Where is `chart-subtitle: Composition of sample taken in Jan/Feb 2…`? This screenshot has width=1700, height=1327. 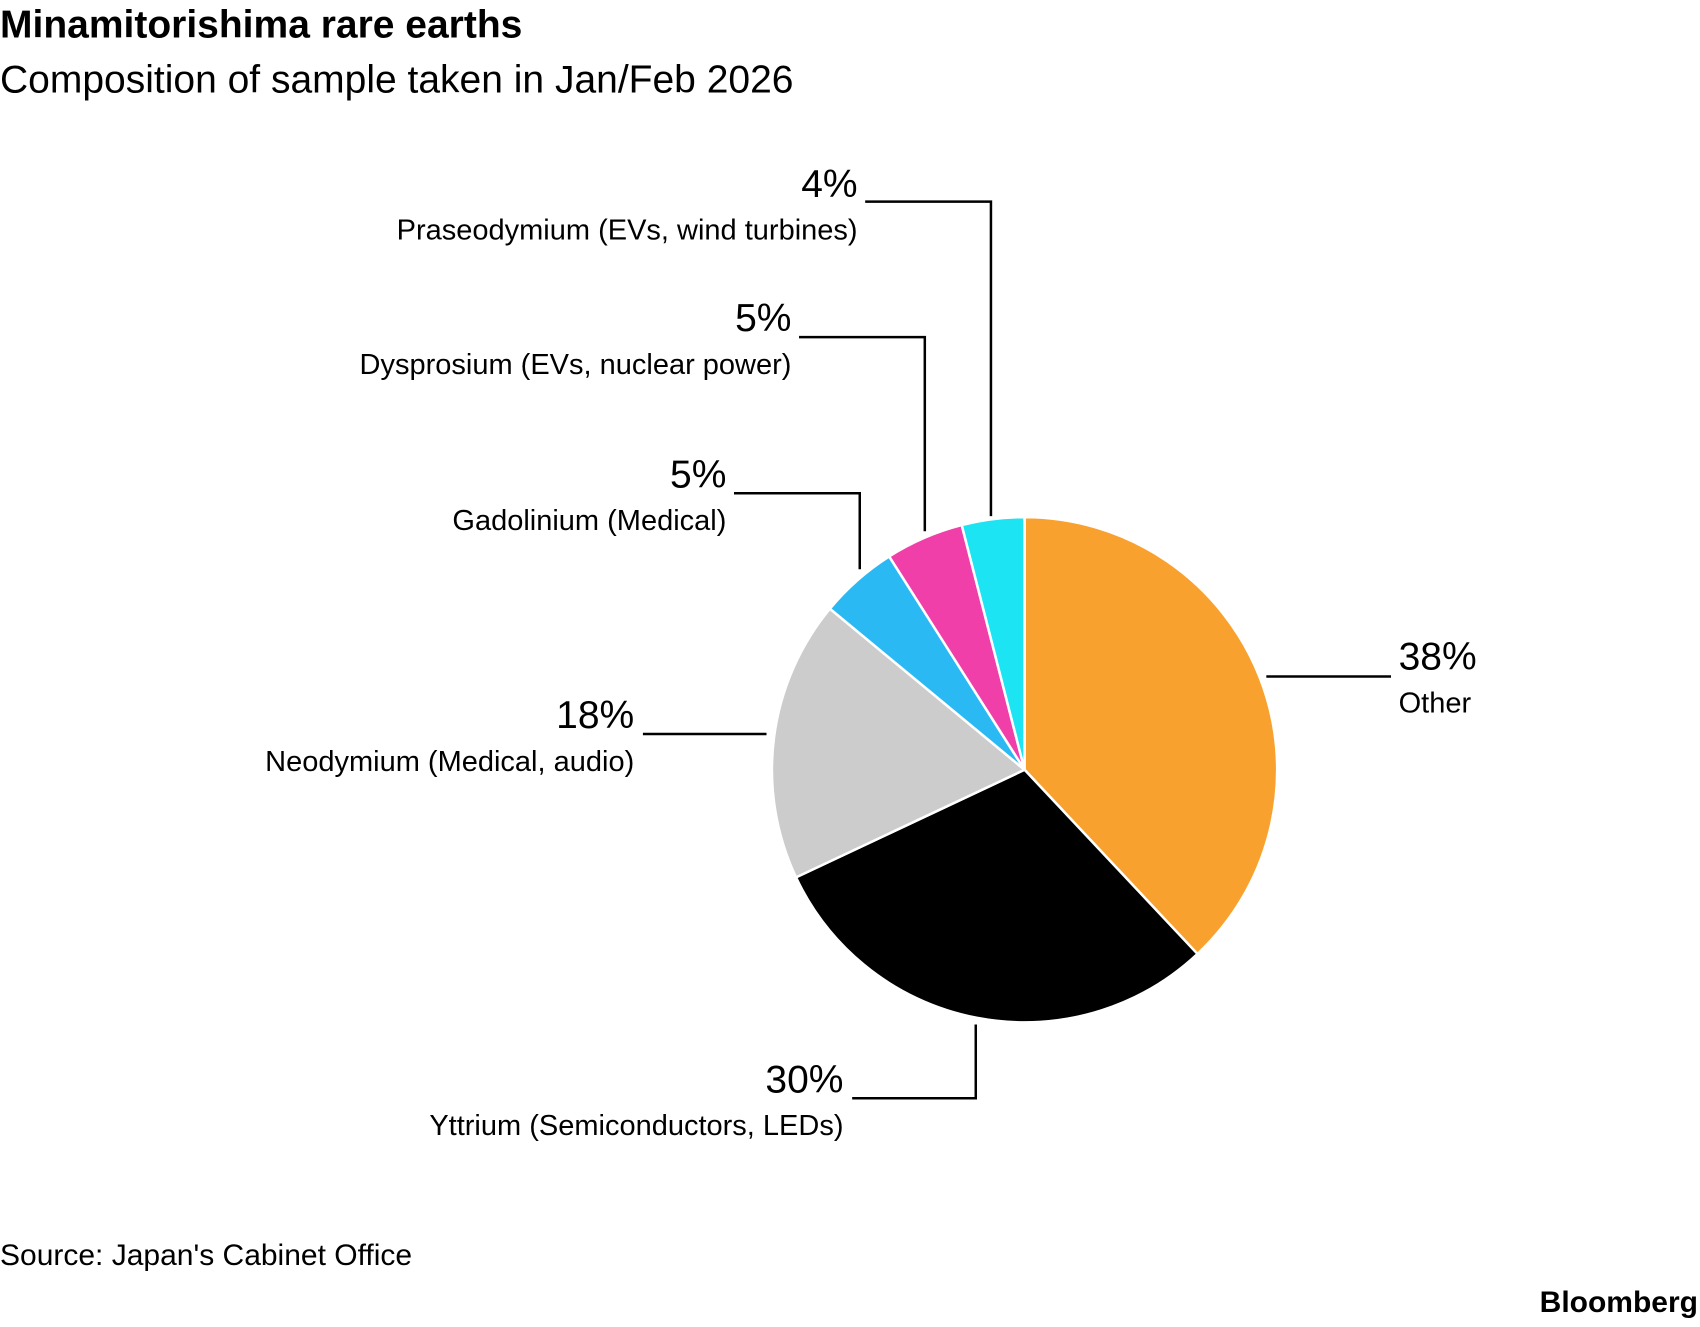 chart-subtitle: Composition of sample taken in Jan/Feb 2… is located at coordinates (396, 79).